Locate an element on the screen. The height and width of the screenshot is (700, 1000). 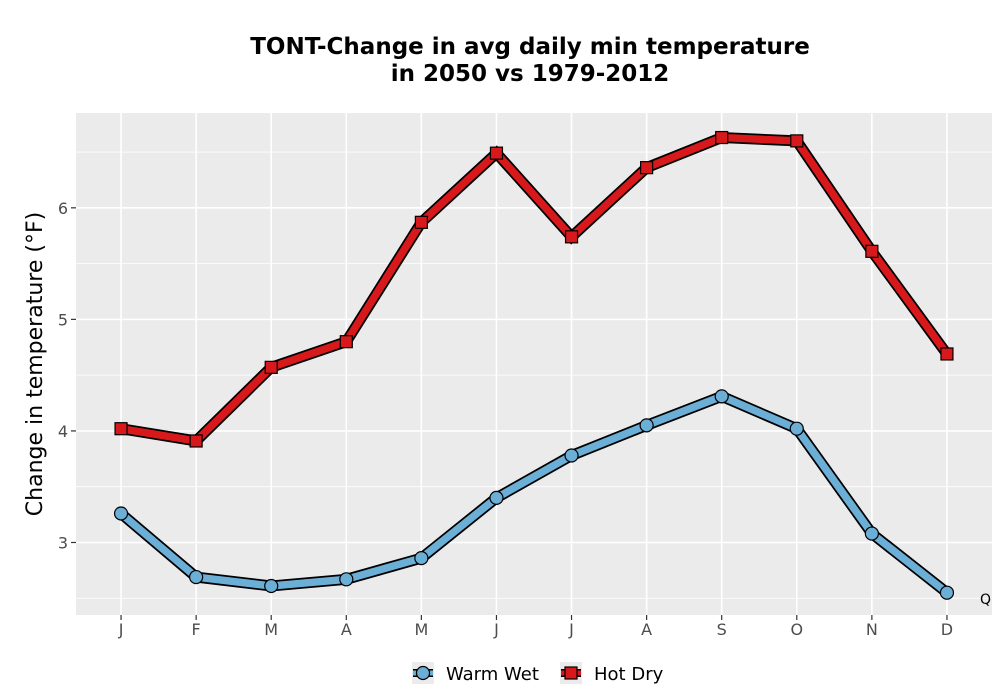
x-tick-label: O is located at coordinates (796, 629).